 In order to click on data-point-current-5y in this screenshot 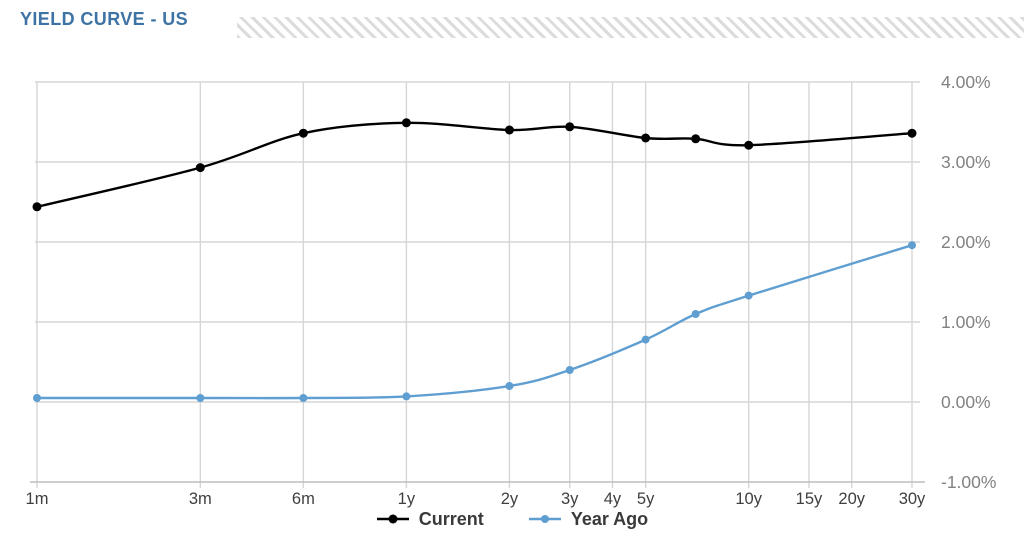, I will do `click(646, 138)`.